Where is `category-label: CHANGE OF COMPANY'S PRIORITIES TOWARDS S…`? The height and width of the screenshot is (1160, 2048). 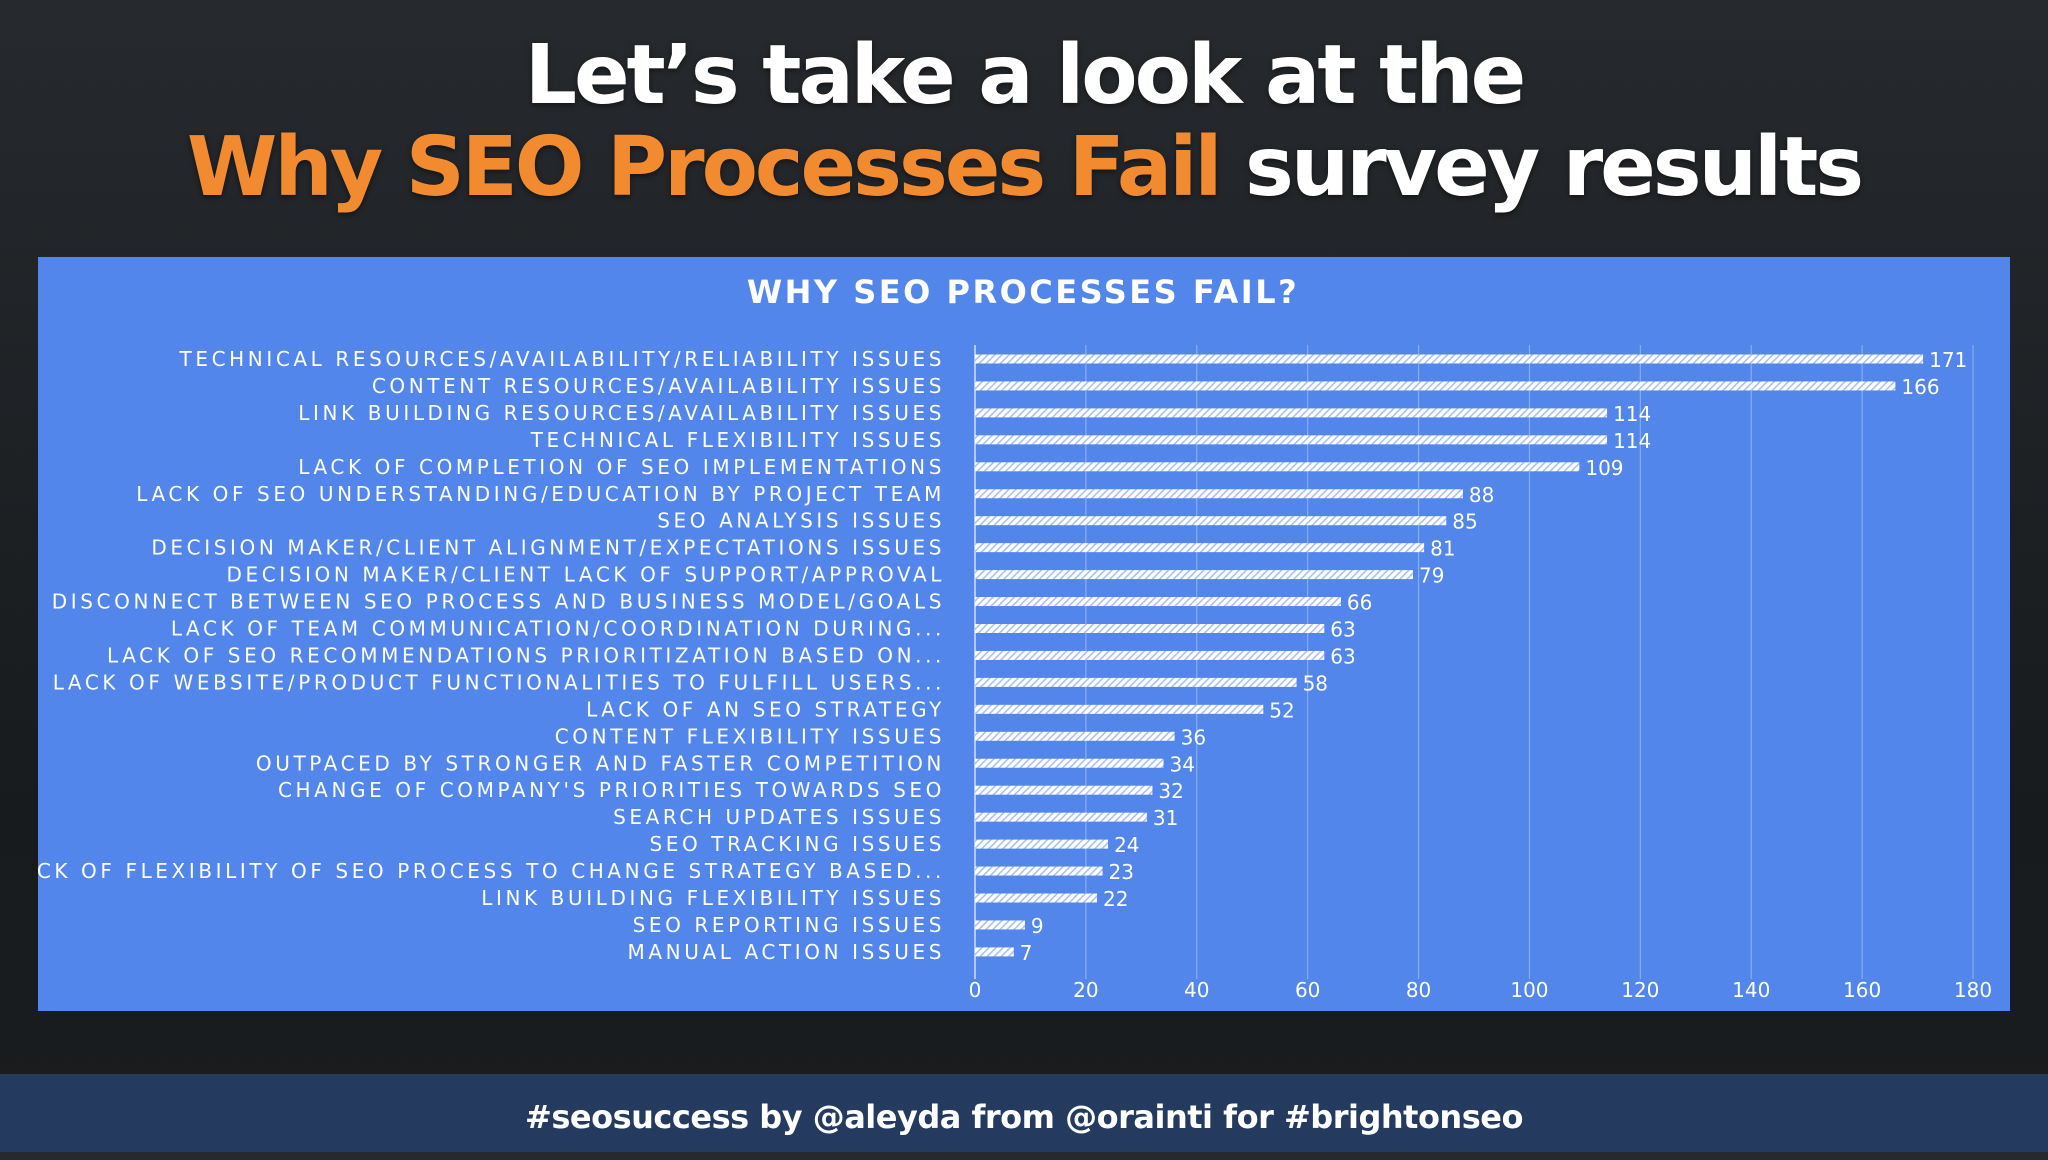 category-label: CHANGE OF COMPANY'S PRIORITIES TOWARDS S… is located at coordinates (611, 790).